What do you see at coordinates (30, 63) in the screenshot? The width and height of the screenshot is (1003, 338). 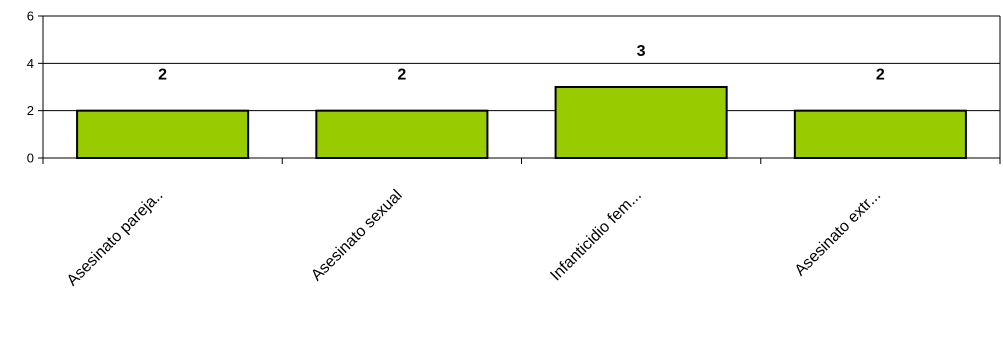 I see `y-tick-label: 4` at bounding box center [30, 63].